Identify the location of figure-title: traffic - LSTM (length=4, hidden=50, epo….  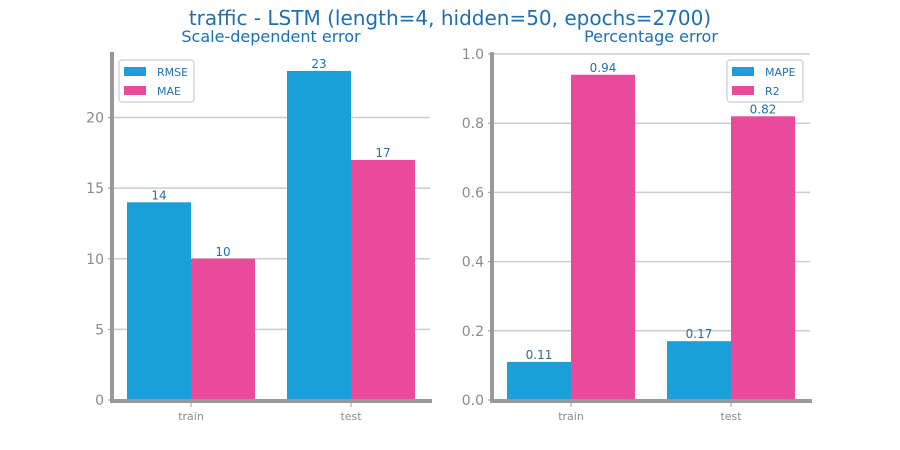
(450, 18).